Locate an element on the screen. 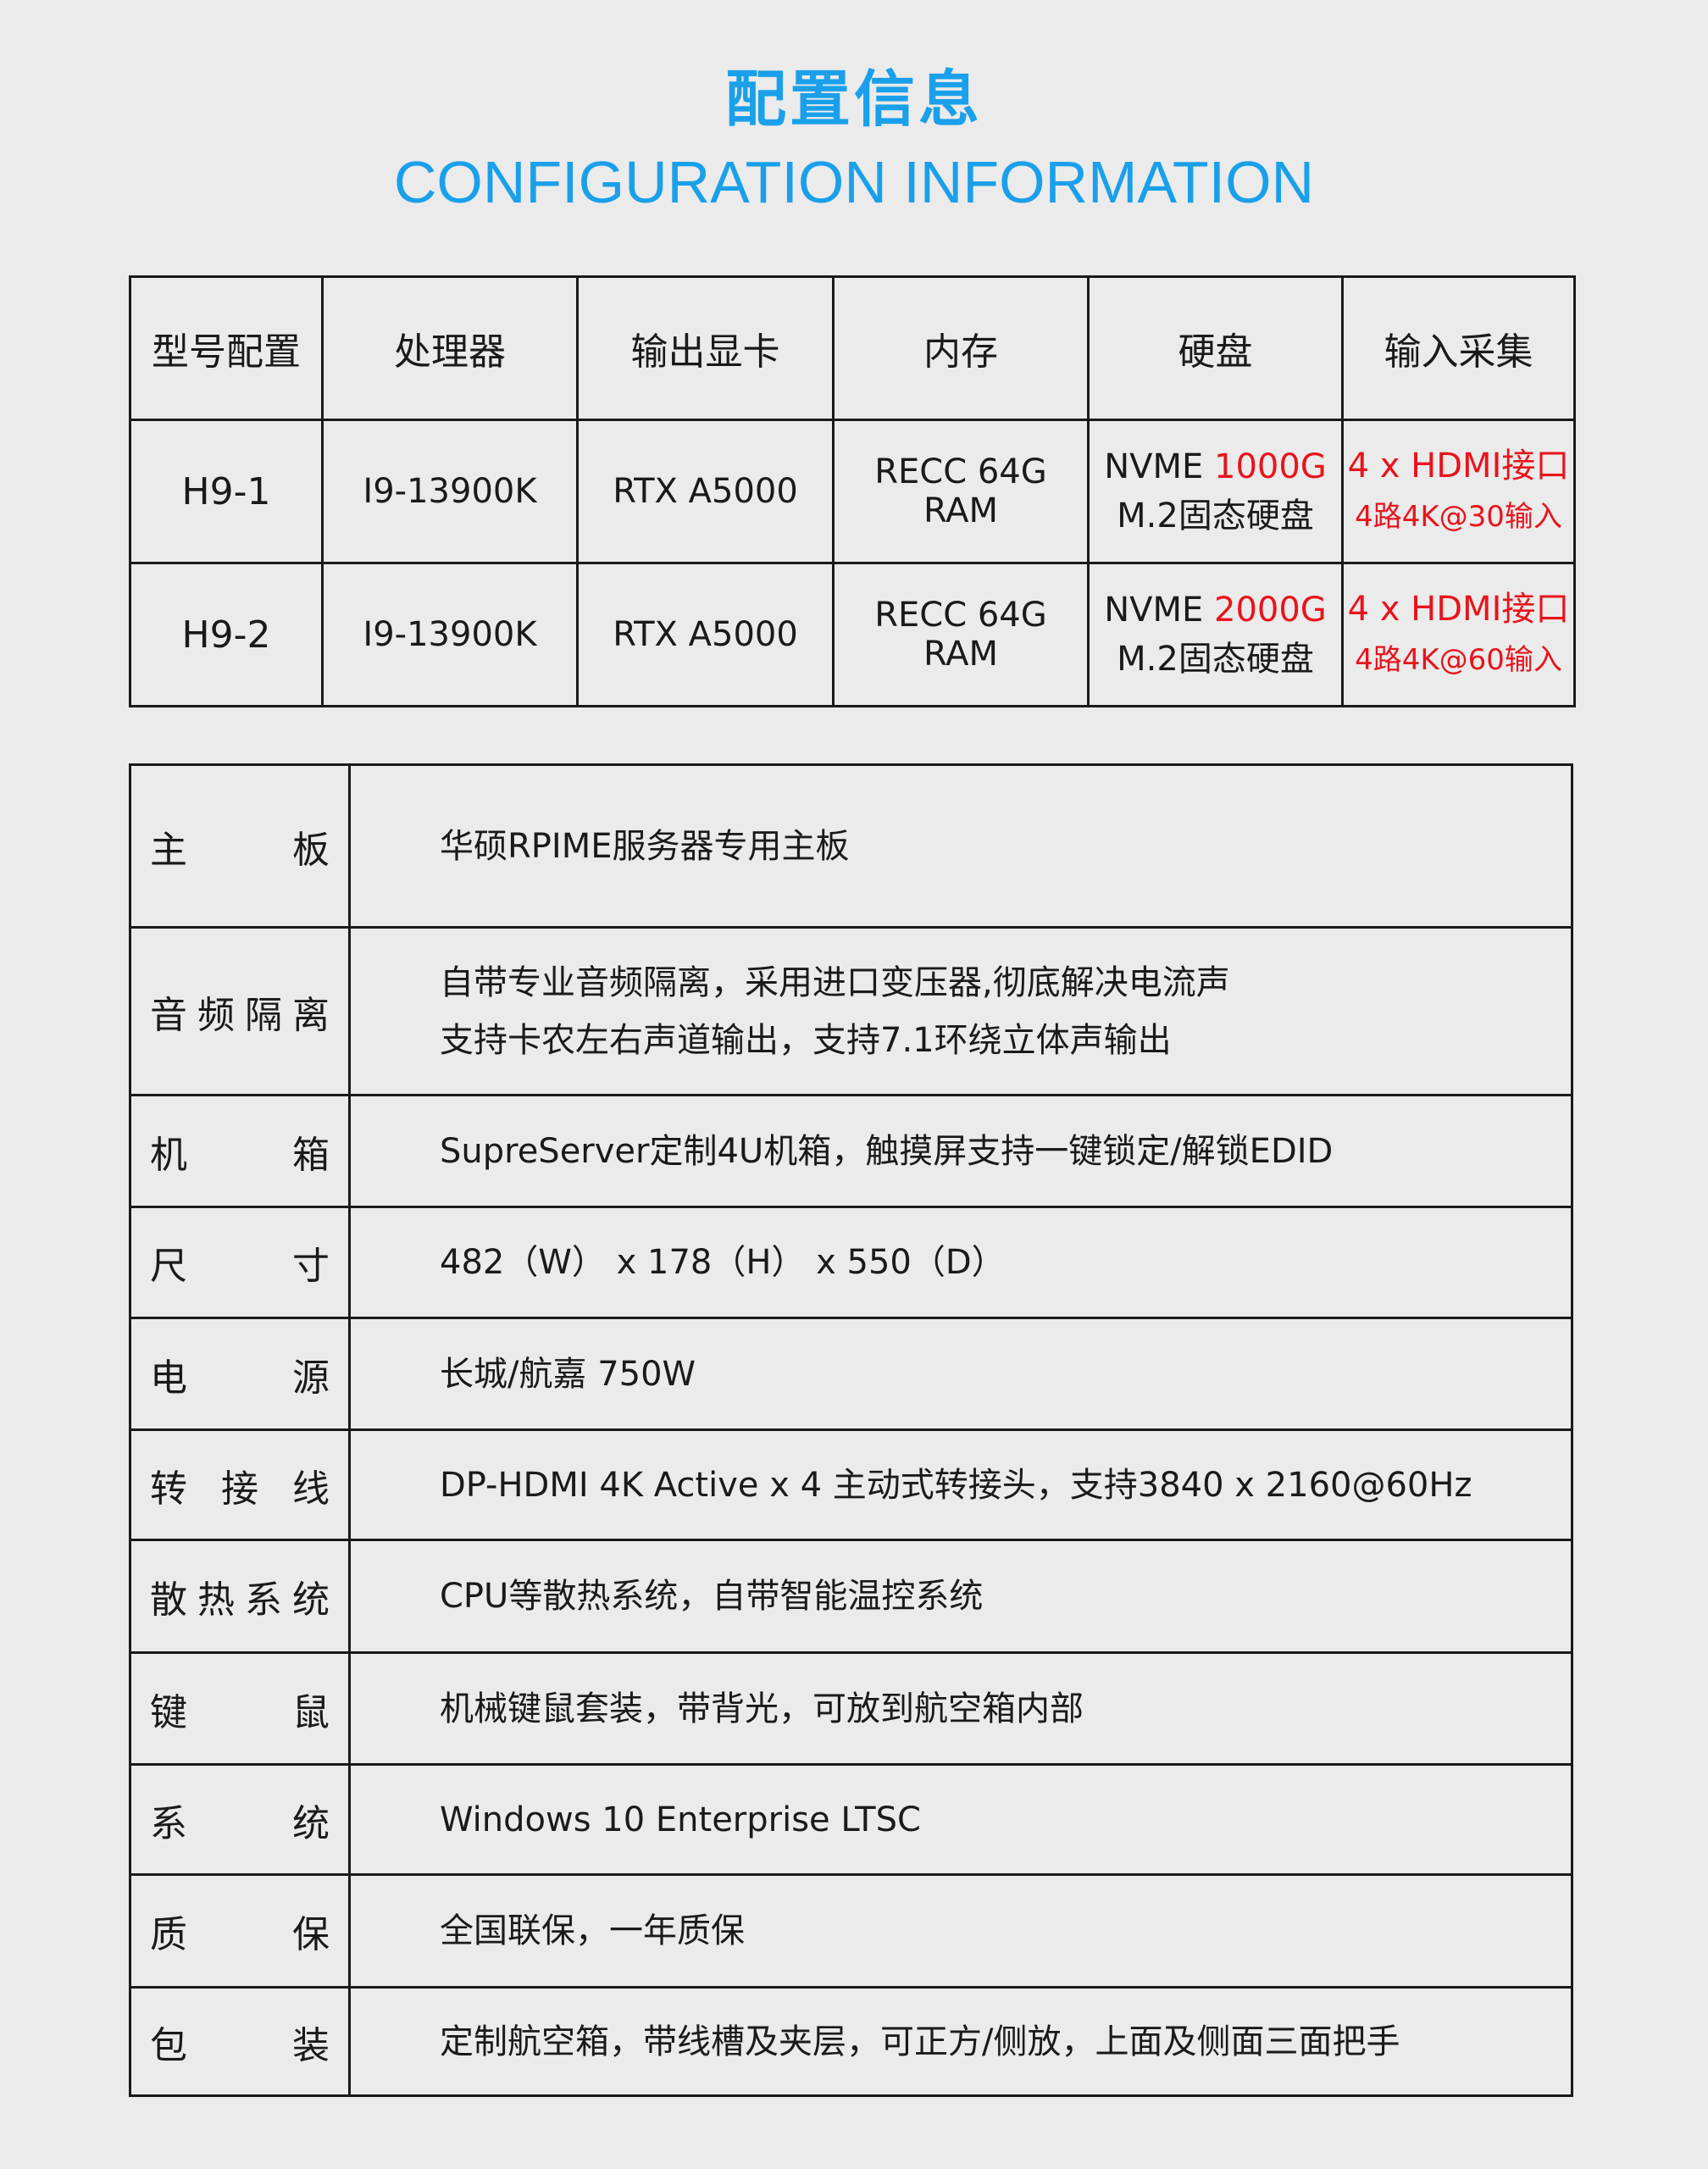 This screenshot has width=1708, height=2169. spec-label: 电源 is located at coordinates (240, 1374).